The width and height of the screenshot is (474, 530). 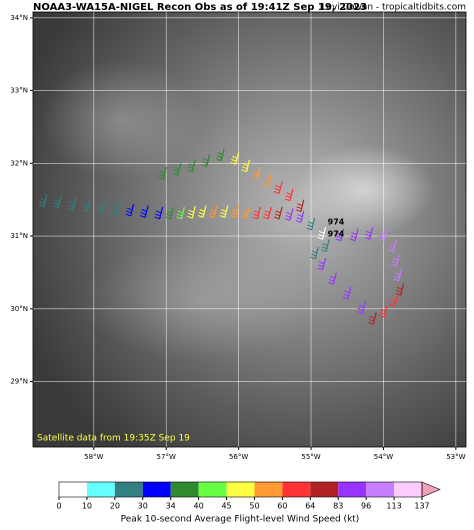 What do you see at coordinates (19, 163) in the screenshot?
I see `y-tick-label: 32°N` at bounding box center [19, 163].